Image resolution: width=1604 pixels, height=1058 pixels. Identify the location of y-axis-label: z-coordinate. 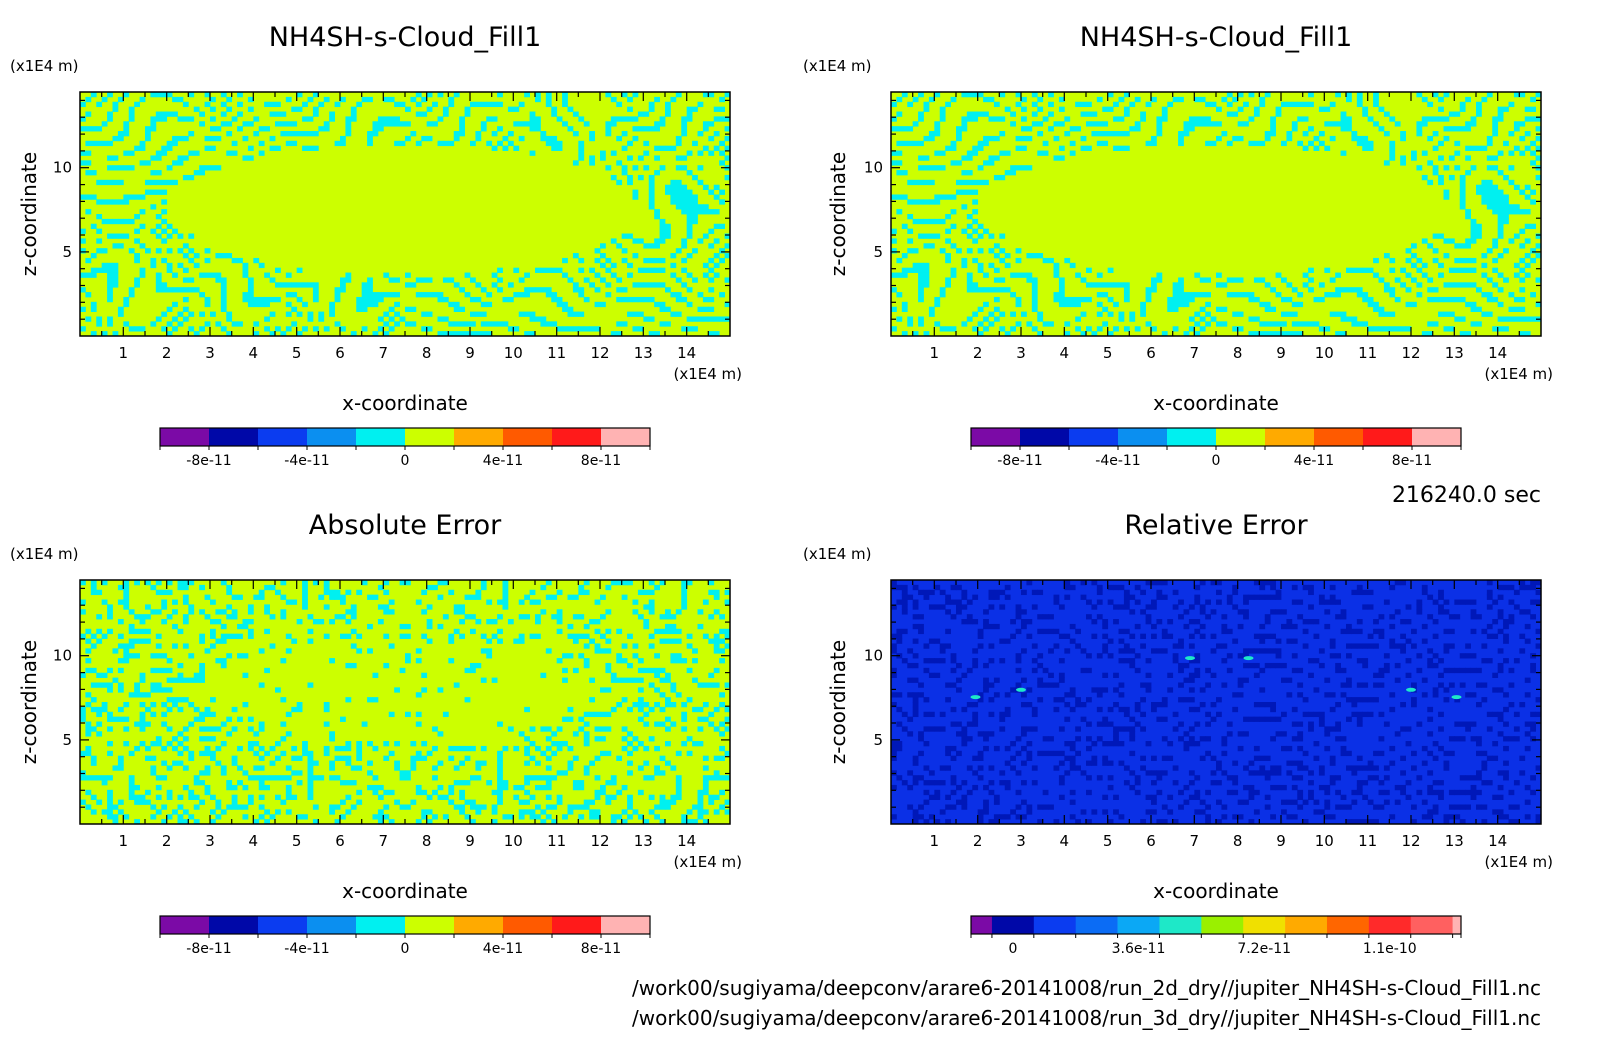
(838, 214).